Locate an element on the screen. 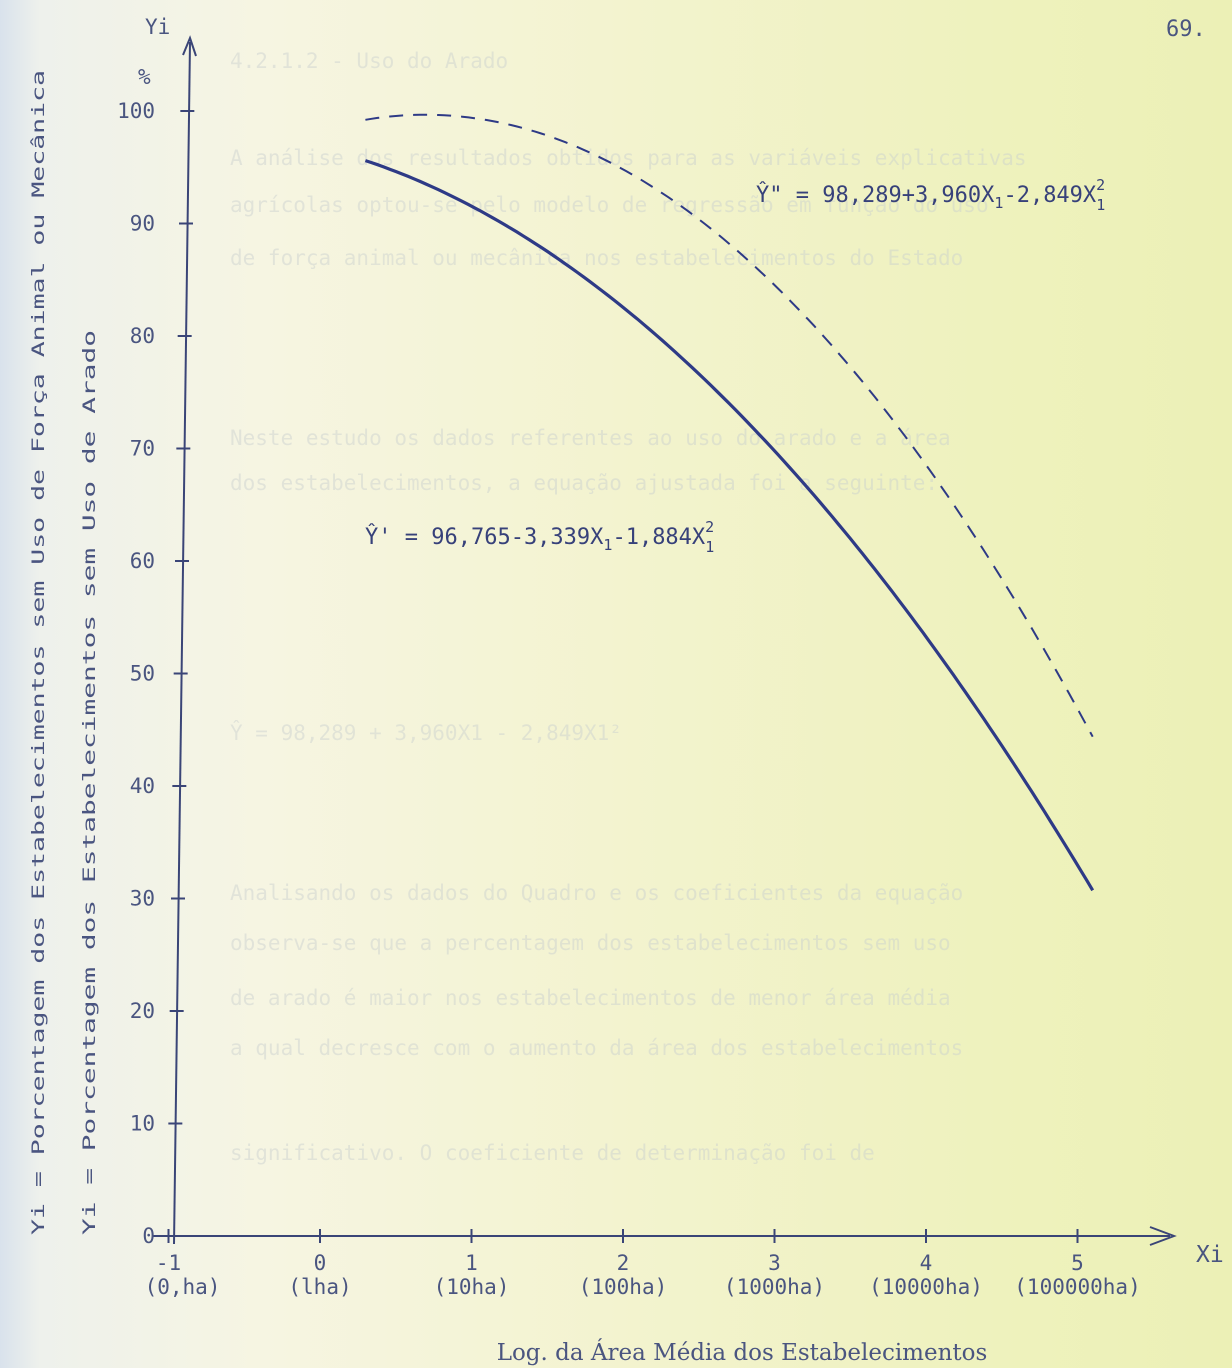 The image size is (1232, 1368). y-axis-line is located at coordinates (182, 643).